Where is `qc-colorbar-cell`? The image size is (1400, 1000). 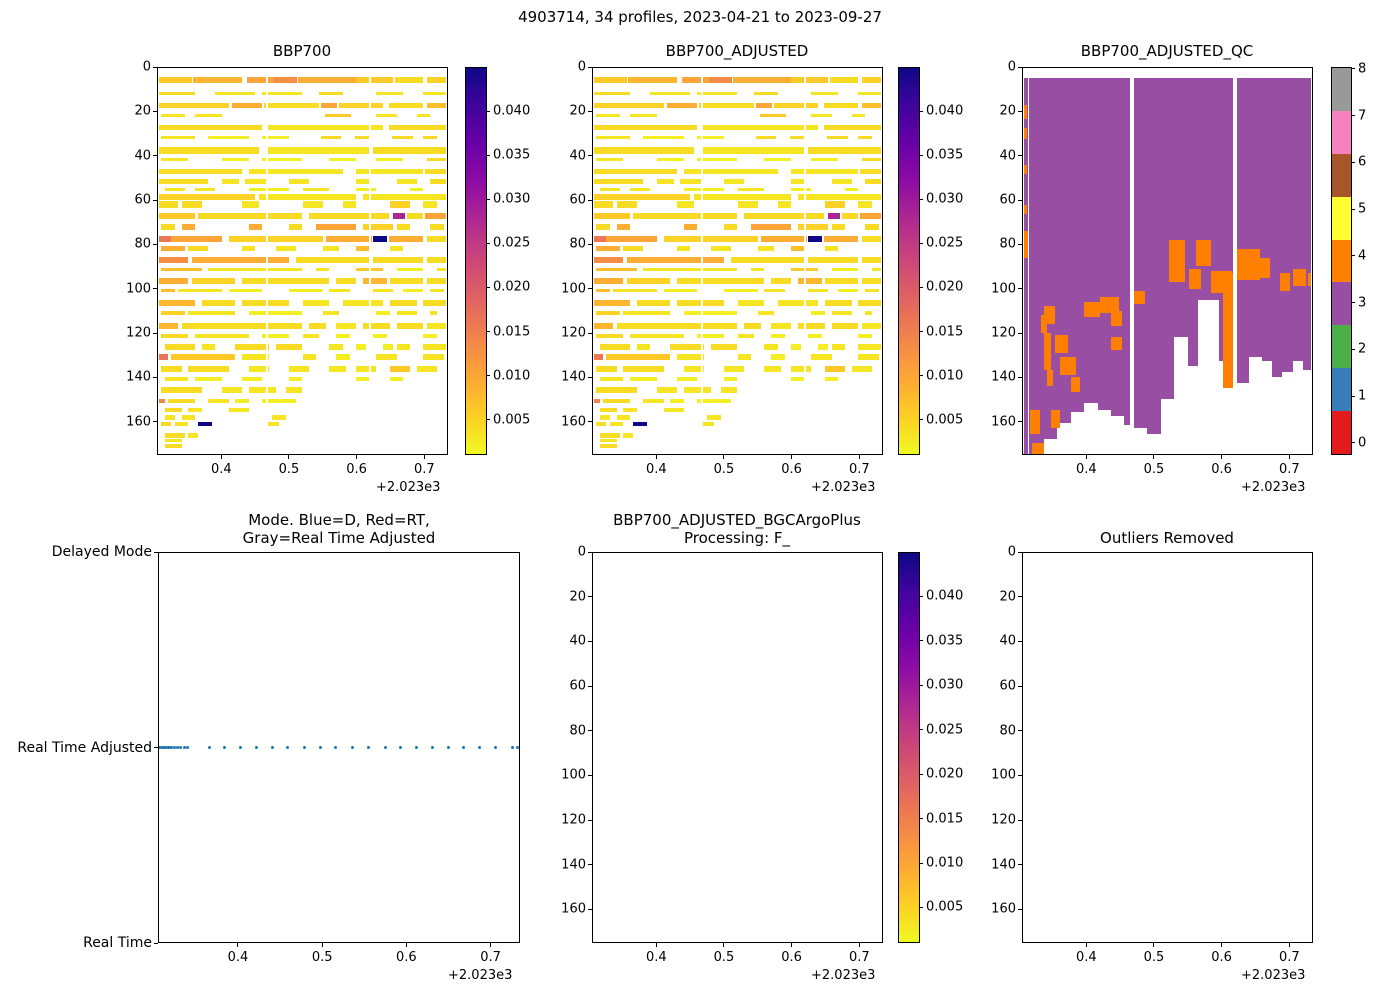
qc-colorbar-cell is located at coordinates (1341, 261).